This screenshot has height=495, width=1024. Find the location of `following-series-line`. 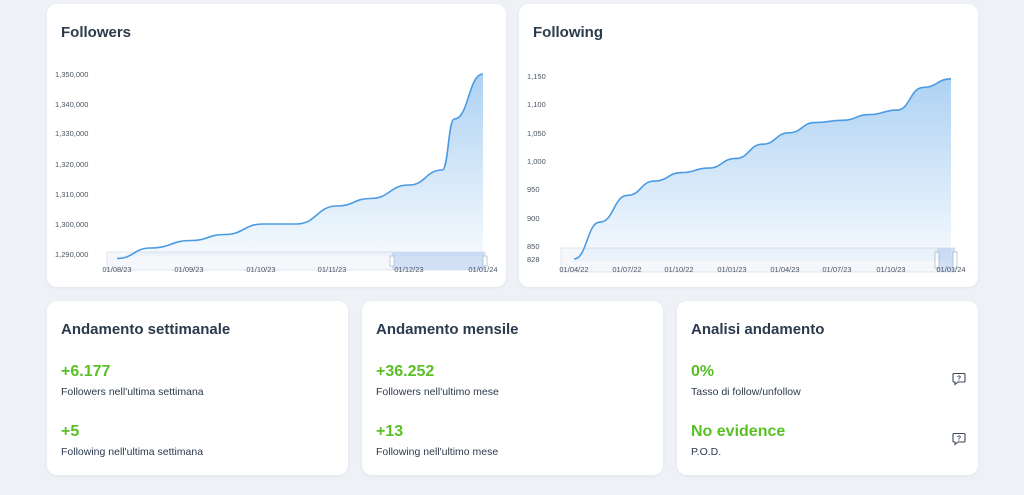

following-series-line is located at coordinates (762, 169).